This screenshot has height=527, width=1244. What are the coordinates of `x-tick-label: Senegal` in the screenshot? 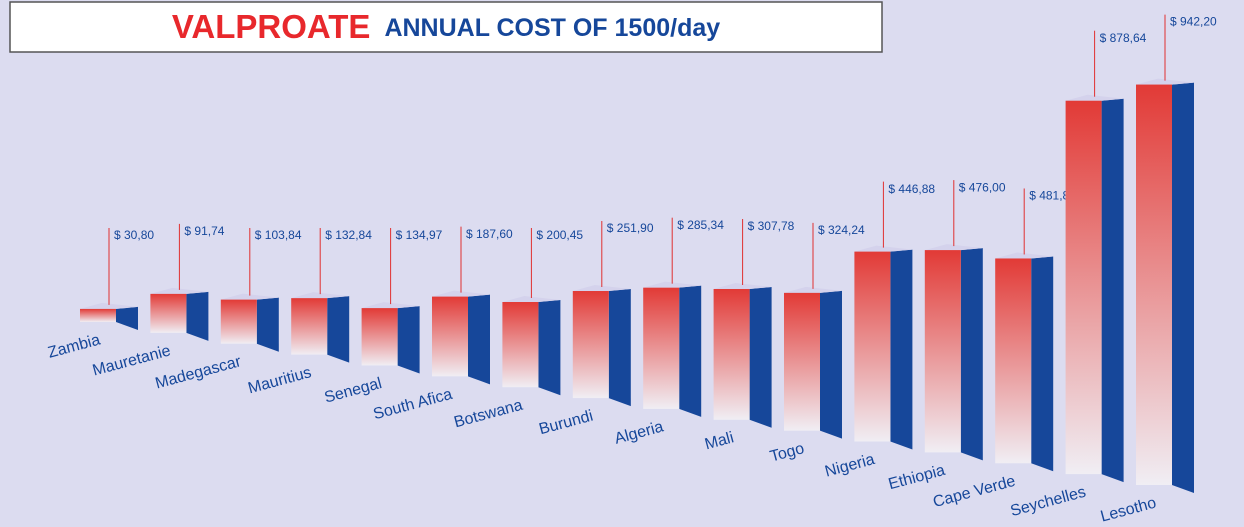 It's located at (353, 391).